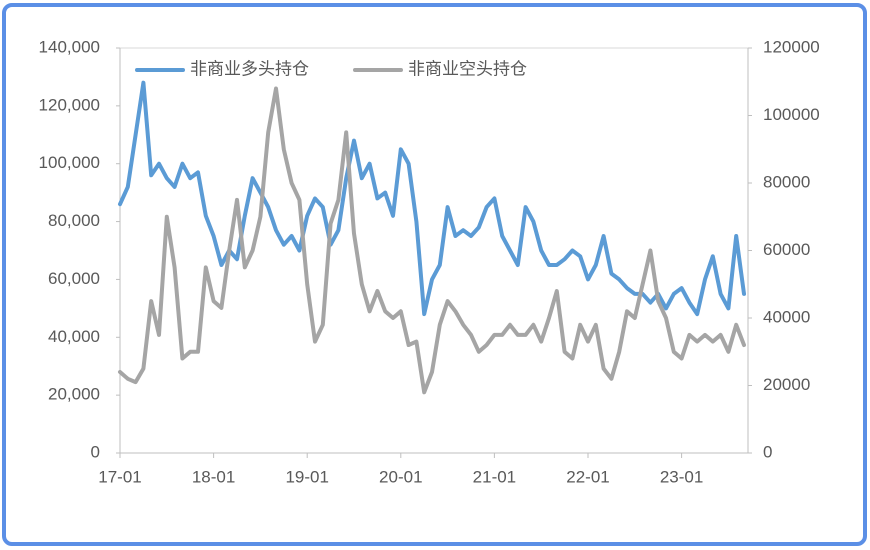 The width and height of the screenshot is (870, 550). What do you see at coordinates (791, 114) in the screenshot?
I see `y2-tick-label: 100000` at bounding box center [791, 114].